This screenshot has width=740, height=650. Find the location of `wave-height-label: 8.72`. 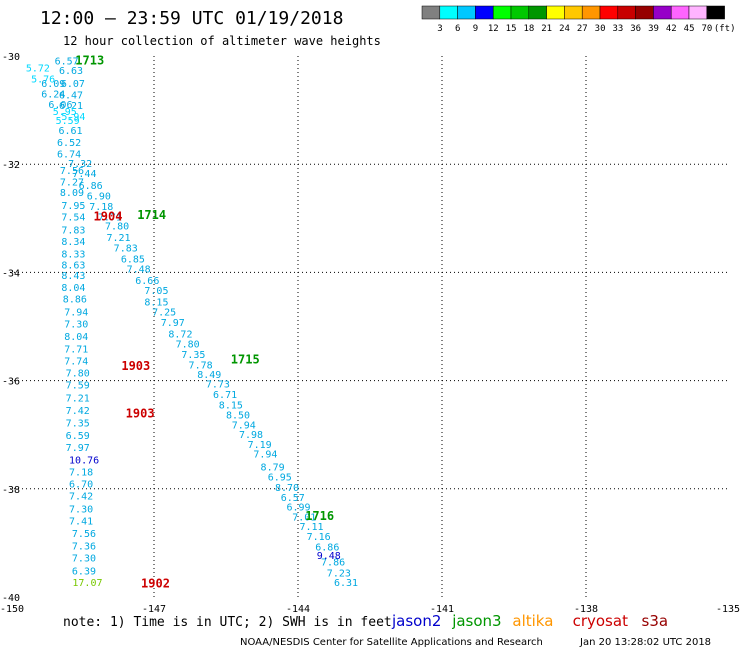

wave-height-label: 8.72 is located at coordinates (180, 334).